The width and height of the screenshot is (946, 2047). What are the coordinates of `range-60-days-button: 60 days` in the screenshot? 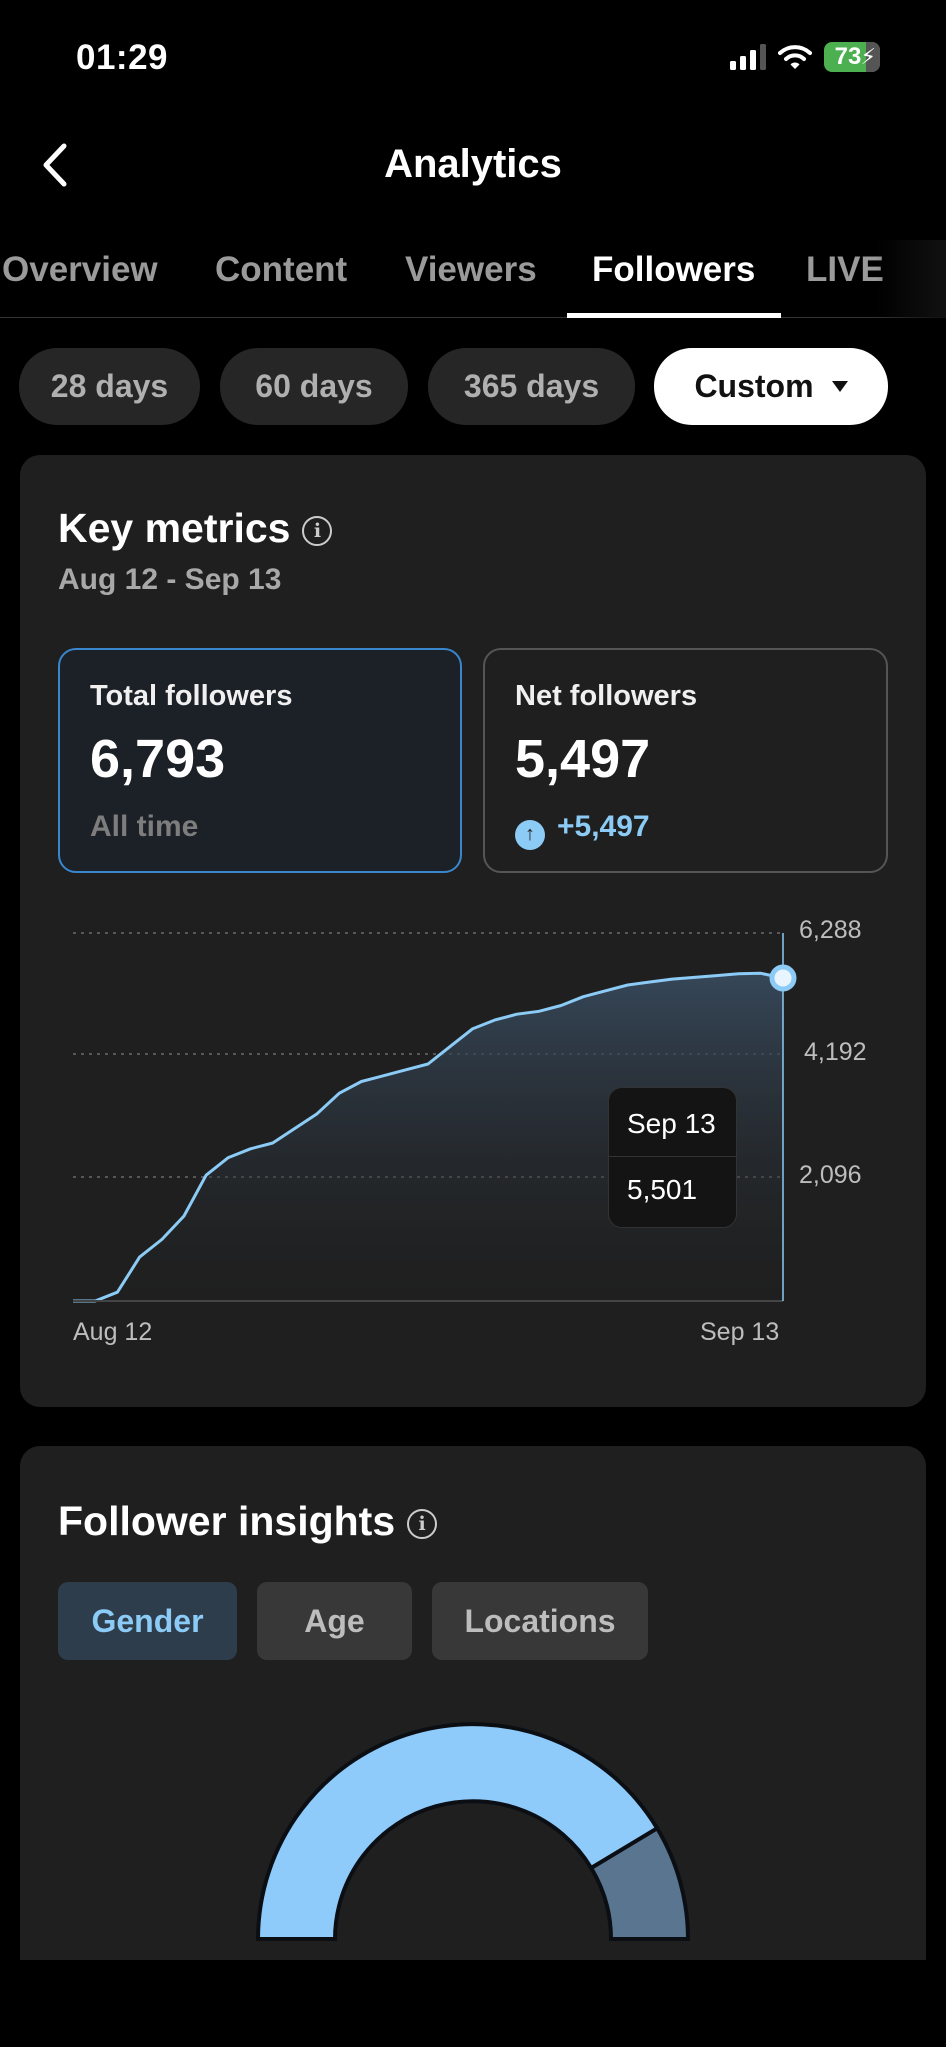 It's located at (314, 386).